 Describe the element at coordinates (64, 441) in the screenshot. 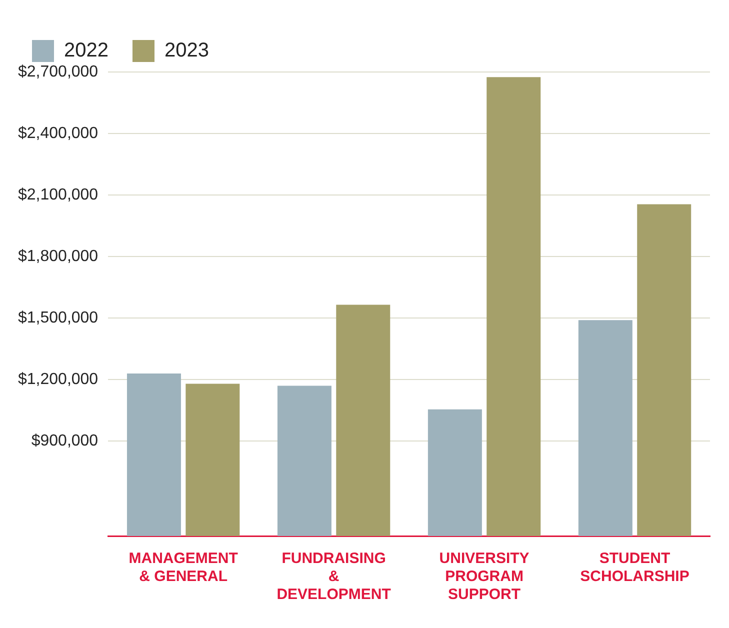

I see `y-tick-label: $900,000` at that location.